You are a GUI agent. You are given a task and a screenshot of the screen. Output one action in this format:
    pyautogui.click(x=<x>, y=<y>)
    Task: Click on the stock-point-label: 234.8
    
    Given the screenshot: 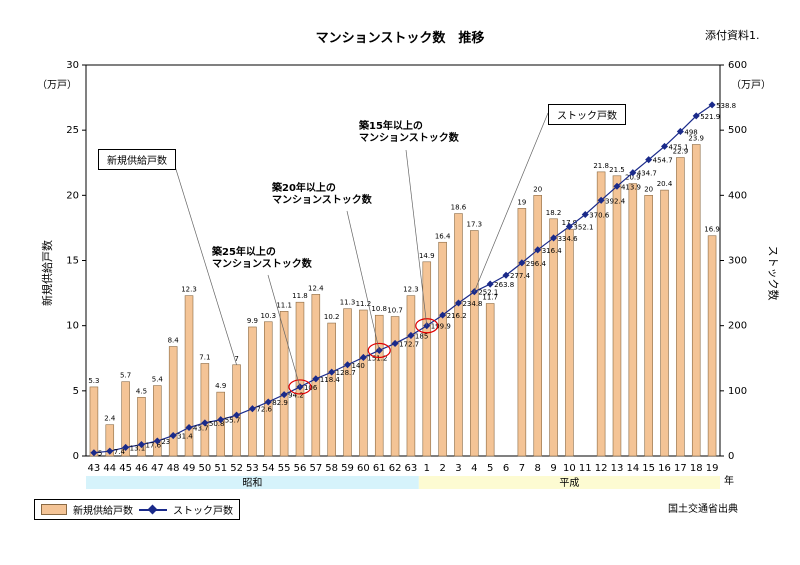 What is the action you would take?
    pyautogui.click(x=472, y=304)
    